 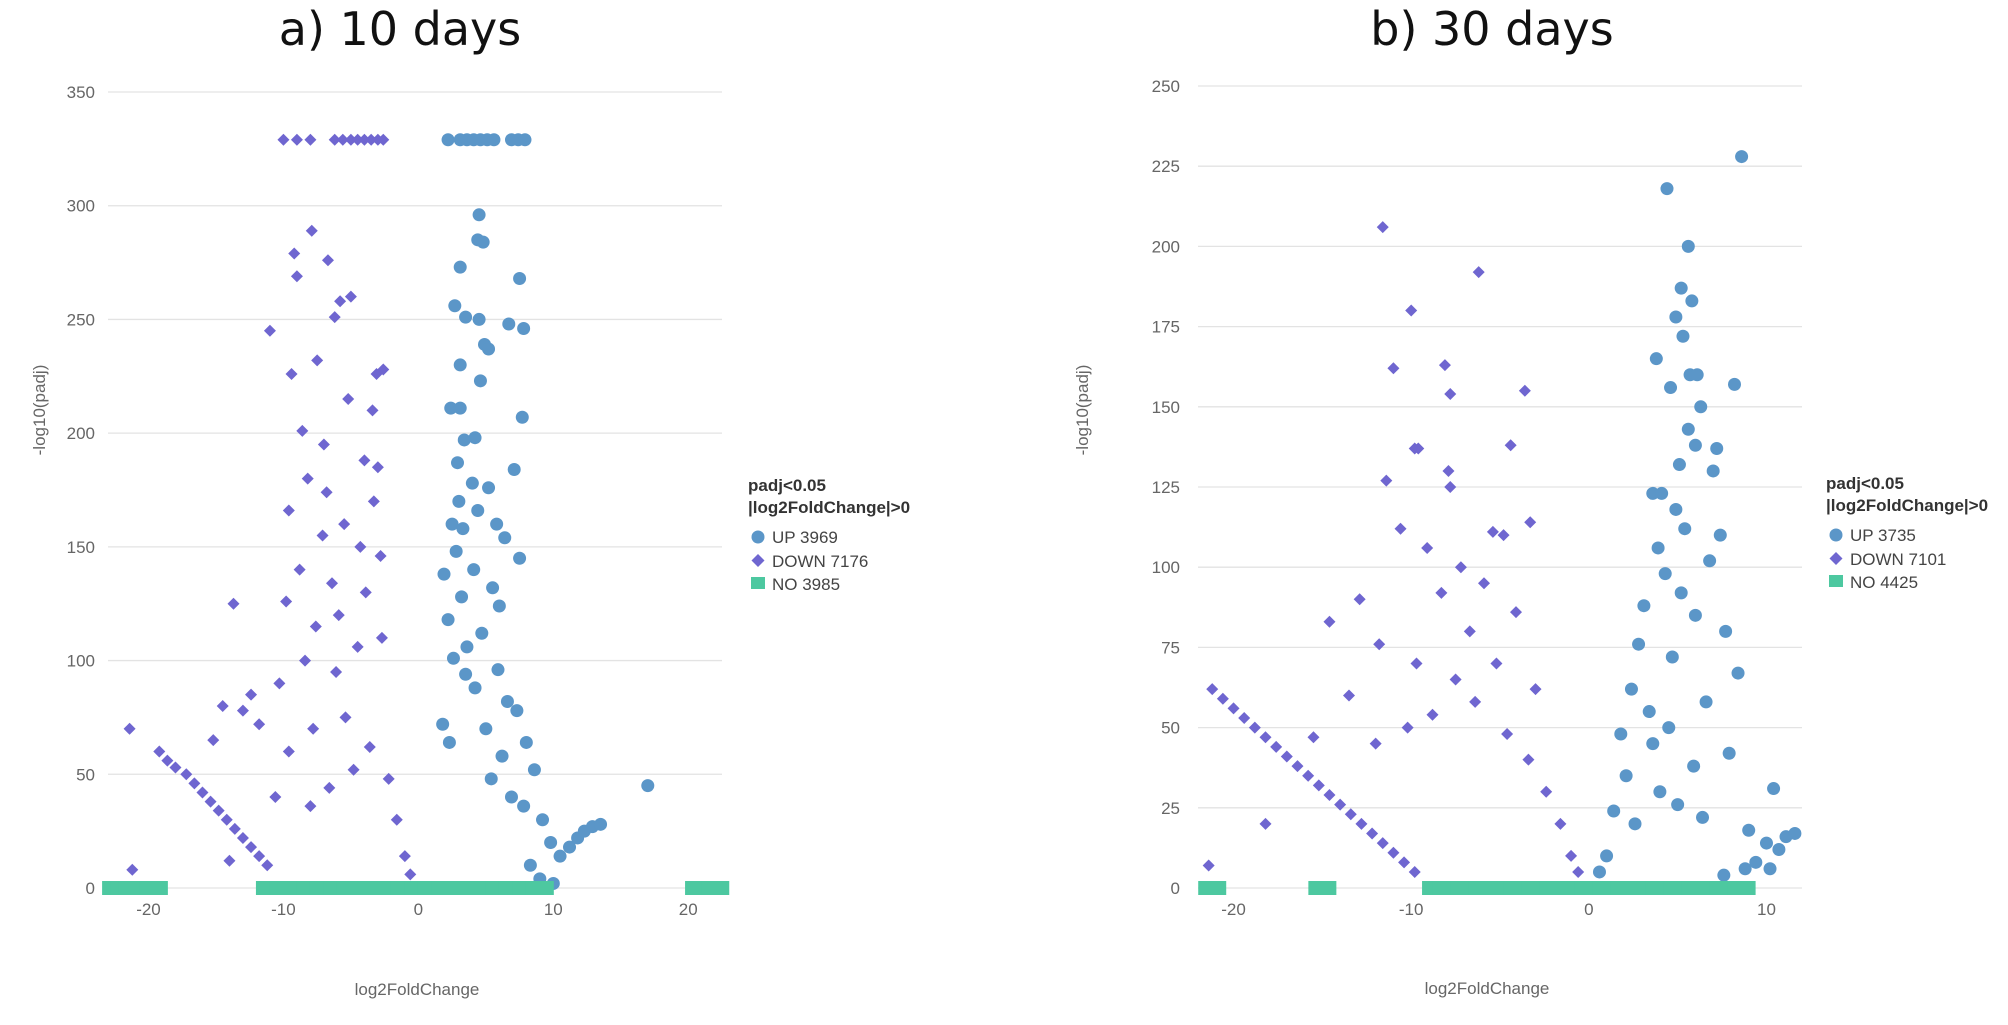 What do you see at coordinates (820, 561) in the screenshot?
I see `panel-a-legend-down-label: DOWN 7176` at bounding box center [820, 561].